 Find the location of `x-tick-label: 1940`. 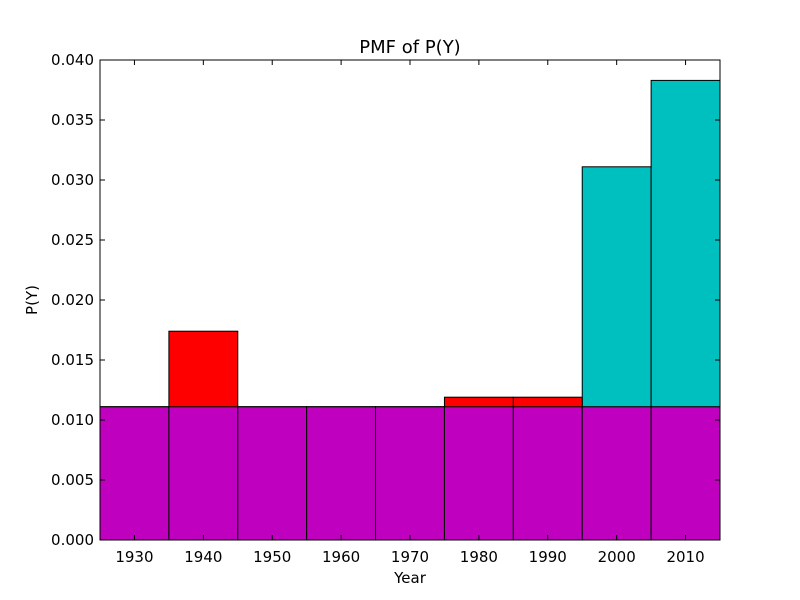

x-tick-label: 1940 is located at coordinates (203, 557).